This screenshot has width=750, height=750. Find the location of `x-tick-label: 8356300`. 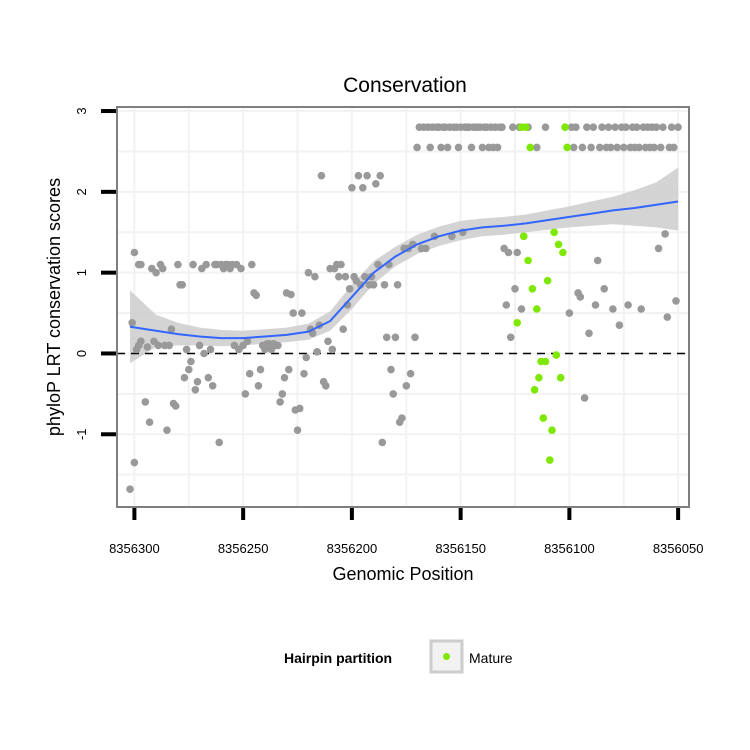

x-tick-label: 8356300 is located at coordinates (134, 548).